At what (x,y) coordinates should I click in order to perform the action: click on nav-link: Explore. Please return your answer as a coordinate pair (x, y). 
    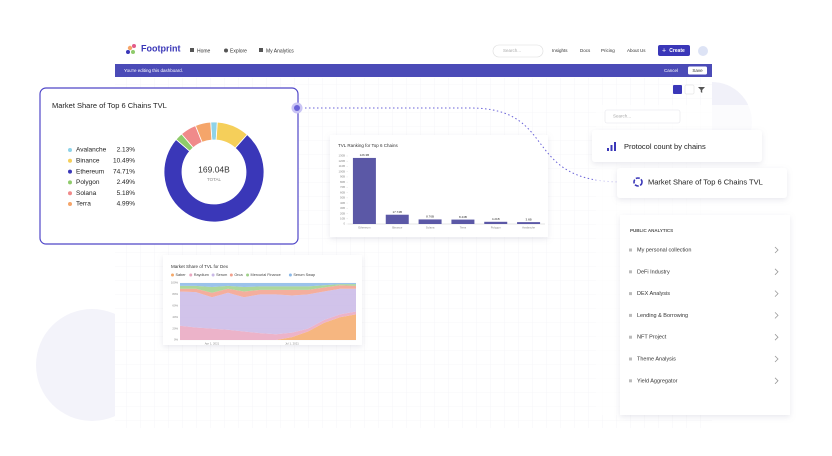
    Looking at the image, I should click on (238, 51).